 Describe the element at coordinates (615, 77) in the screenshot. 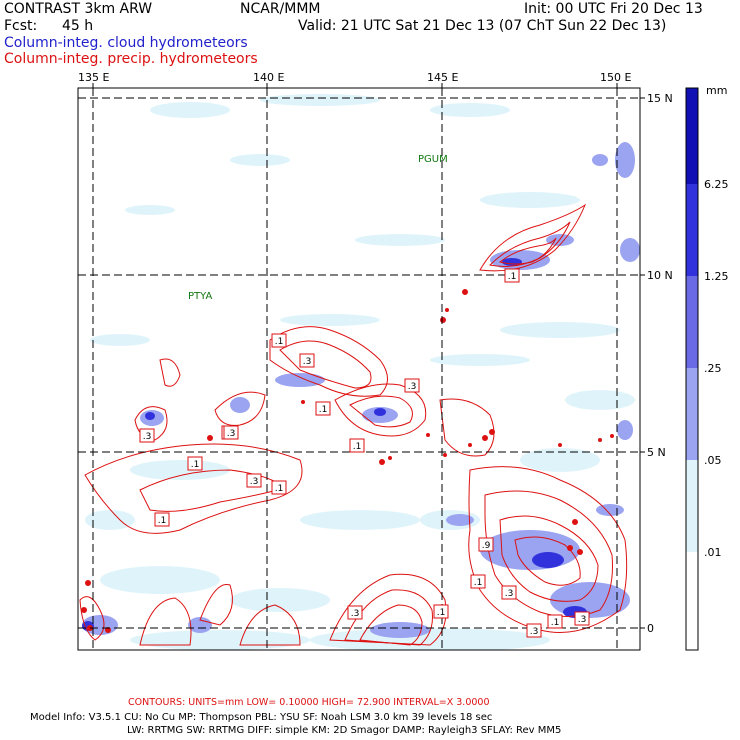

I see `lon-label-150: 150 E` at that location.